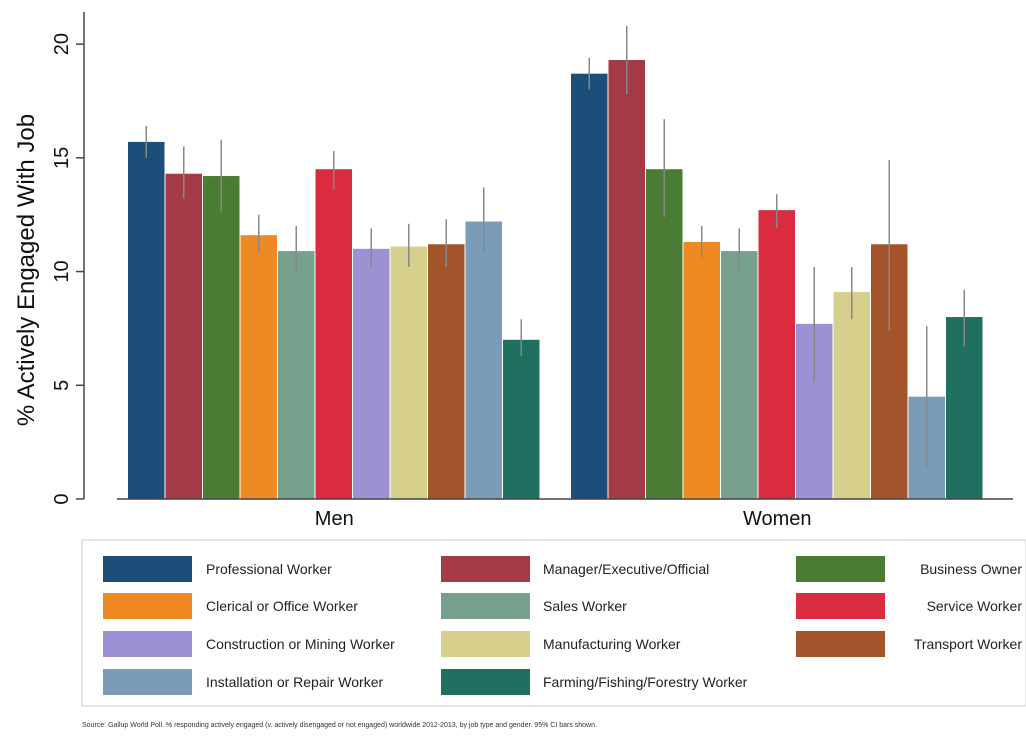 The height and width of the screenshot is (737, 1026). I want to click on x-tick-label: Women, so click(777, 519).